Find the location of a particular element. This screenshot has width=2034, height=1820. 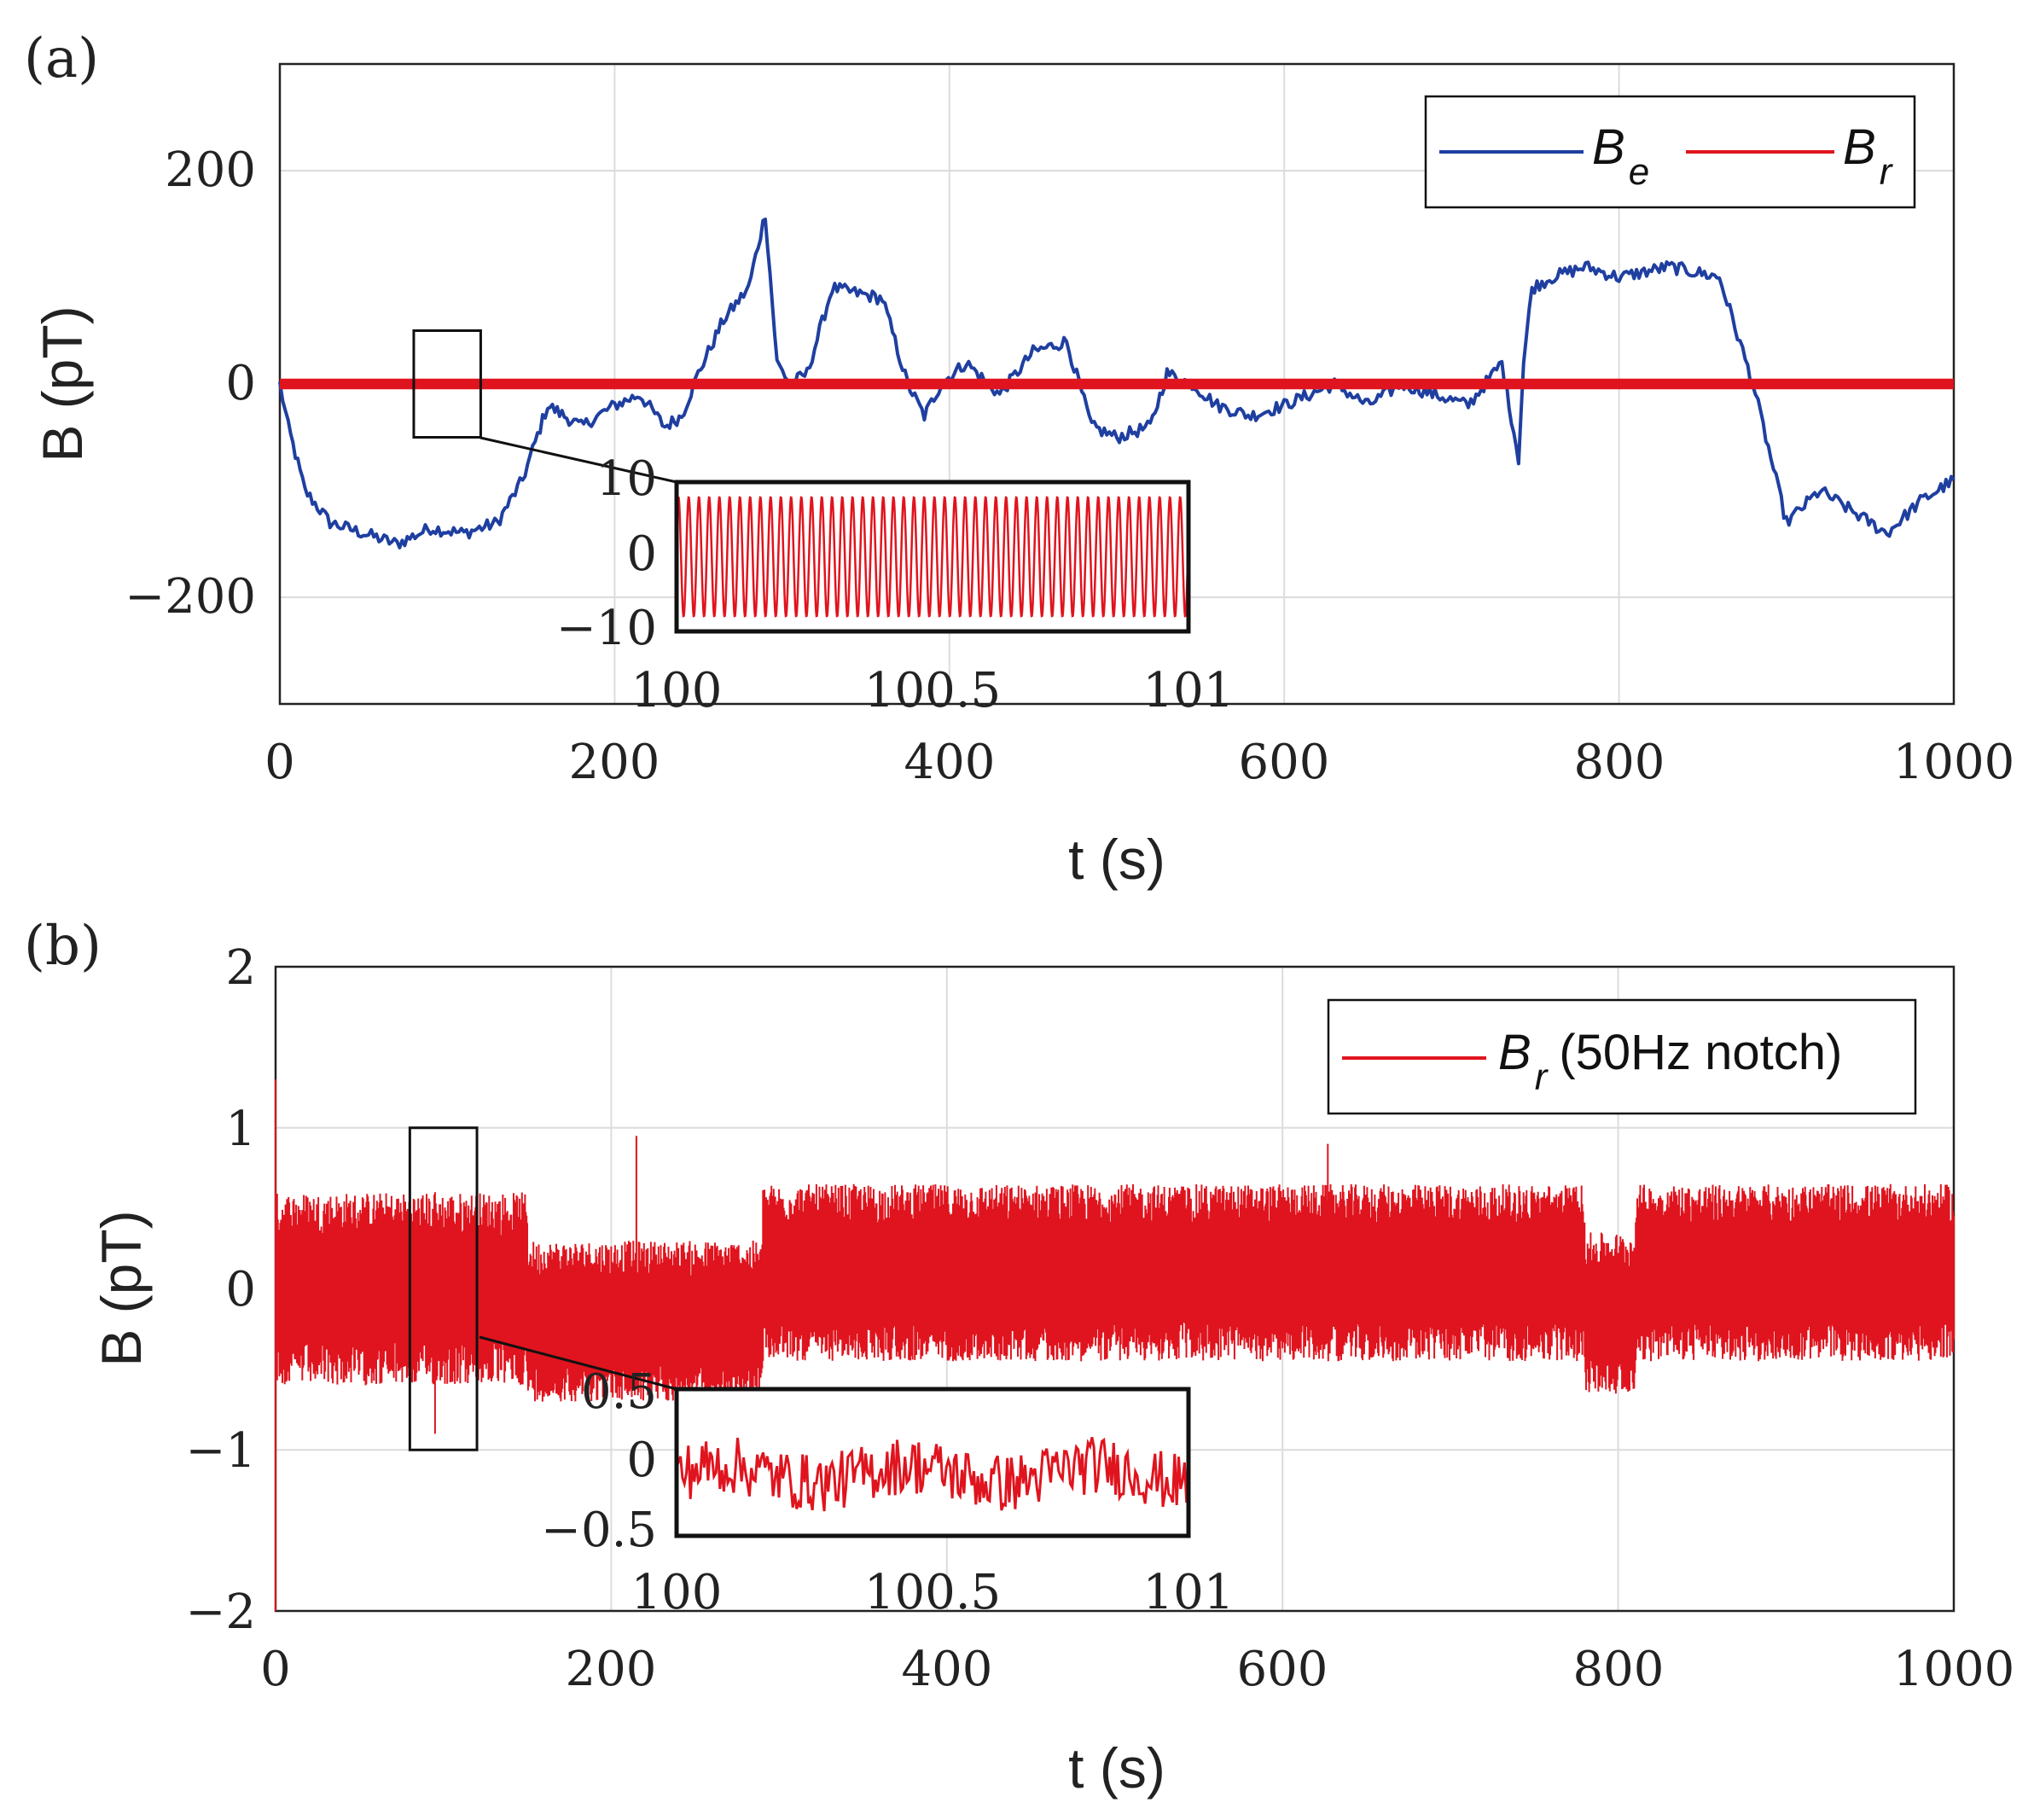

panel-a-y-axis-label: B (pT) is located at coordinates (62, 383).